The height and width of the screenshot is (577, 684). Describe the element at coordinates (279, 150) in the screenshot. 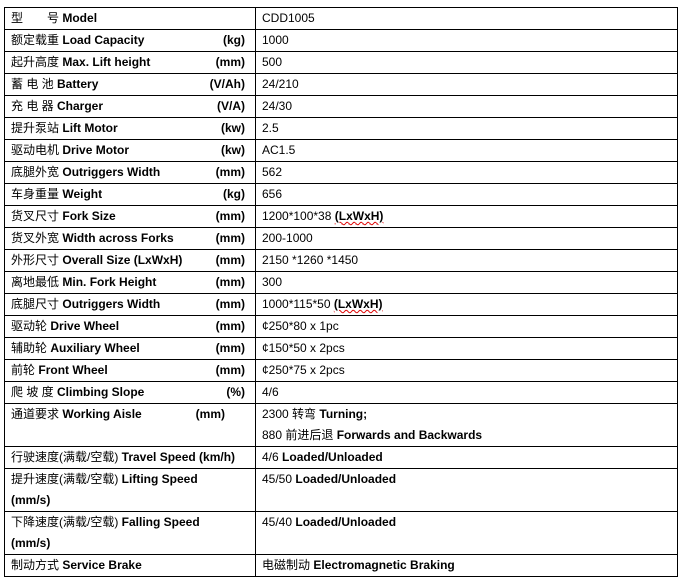

I see `value: AC1.5` at that location.